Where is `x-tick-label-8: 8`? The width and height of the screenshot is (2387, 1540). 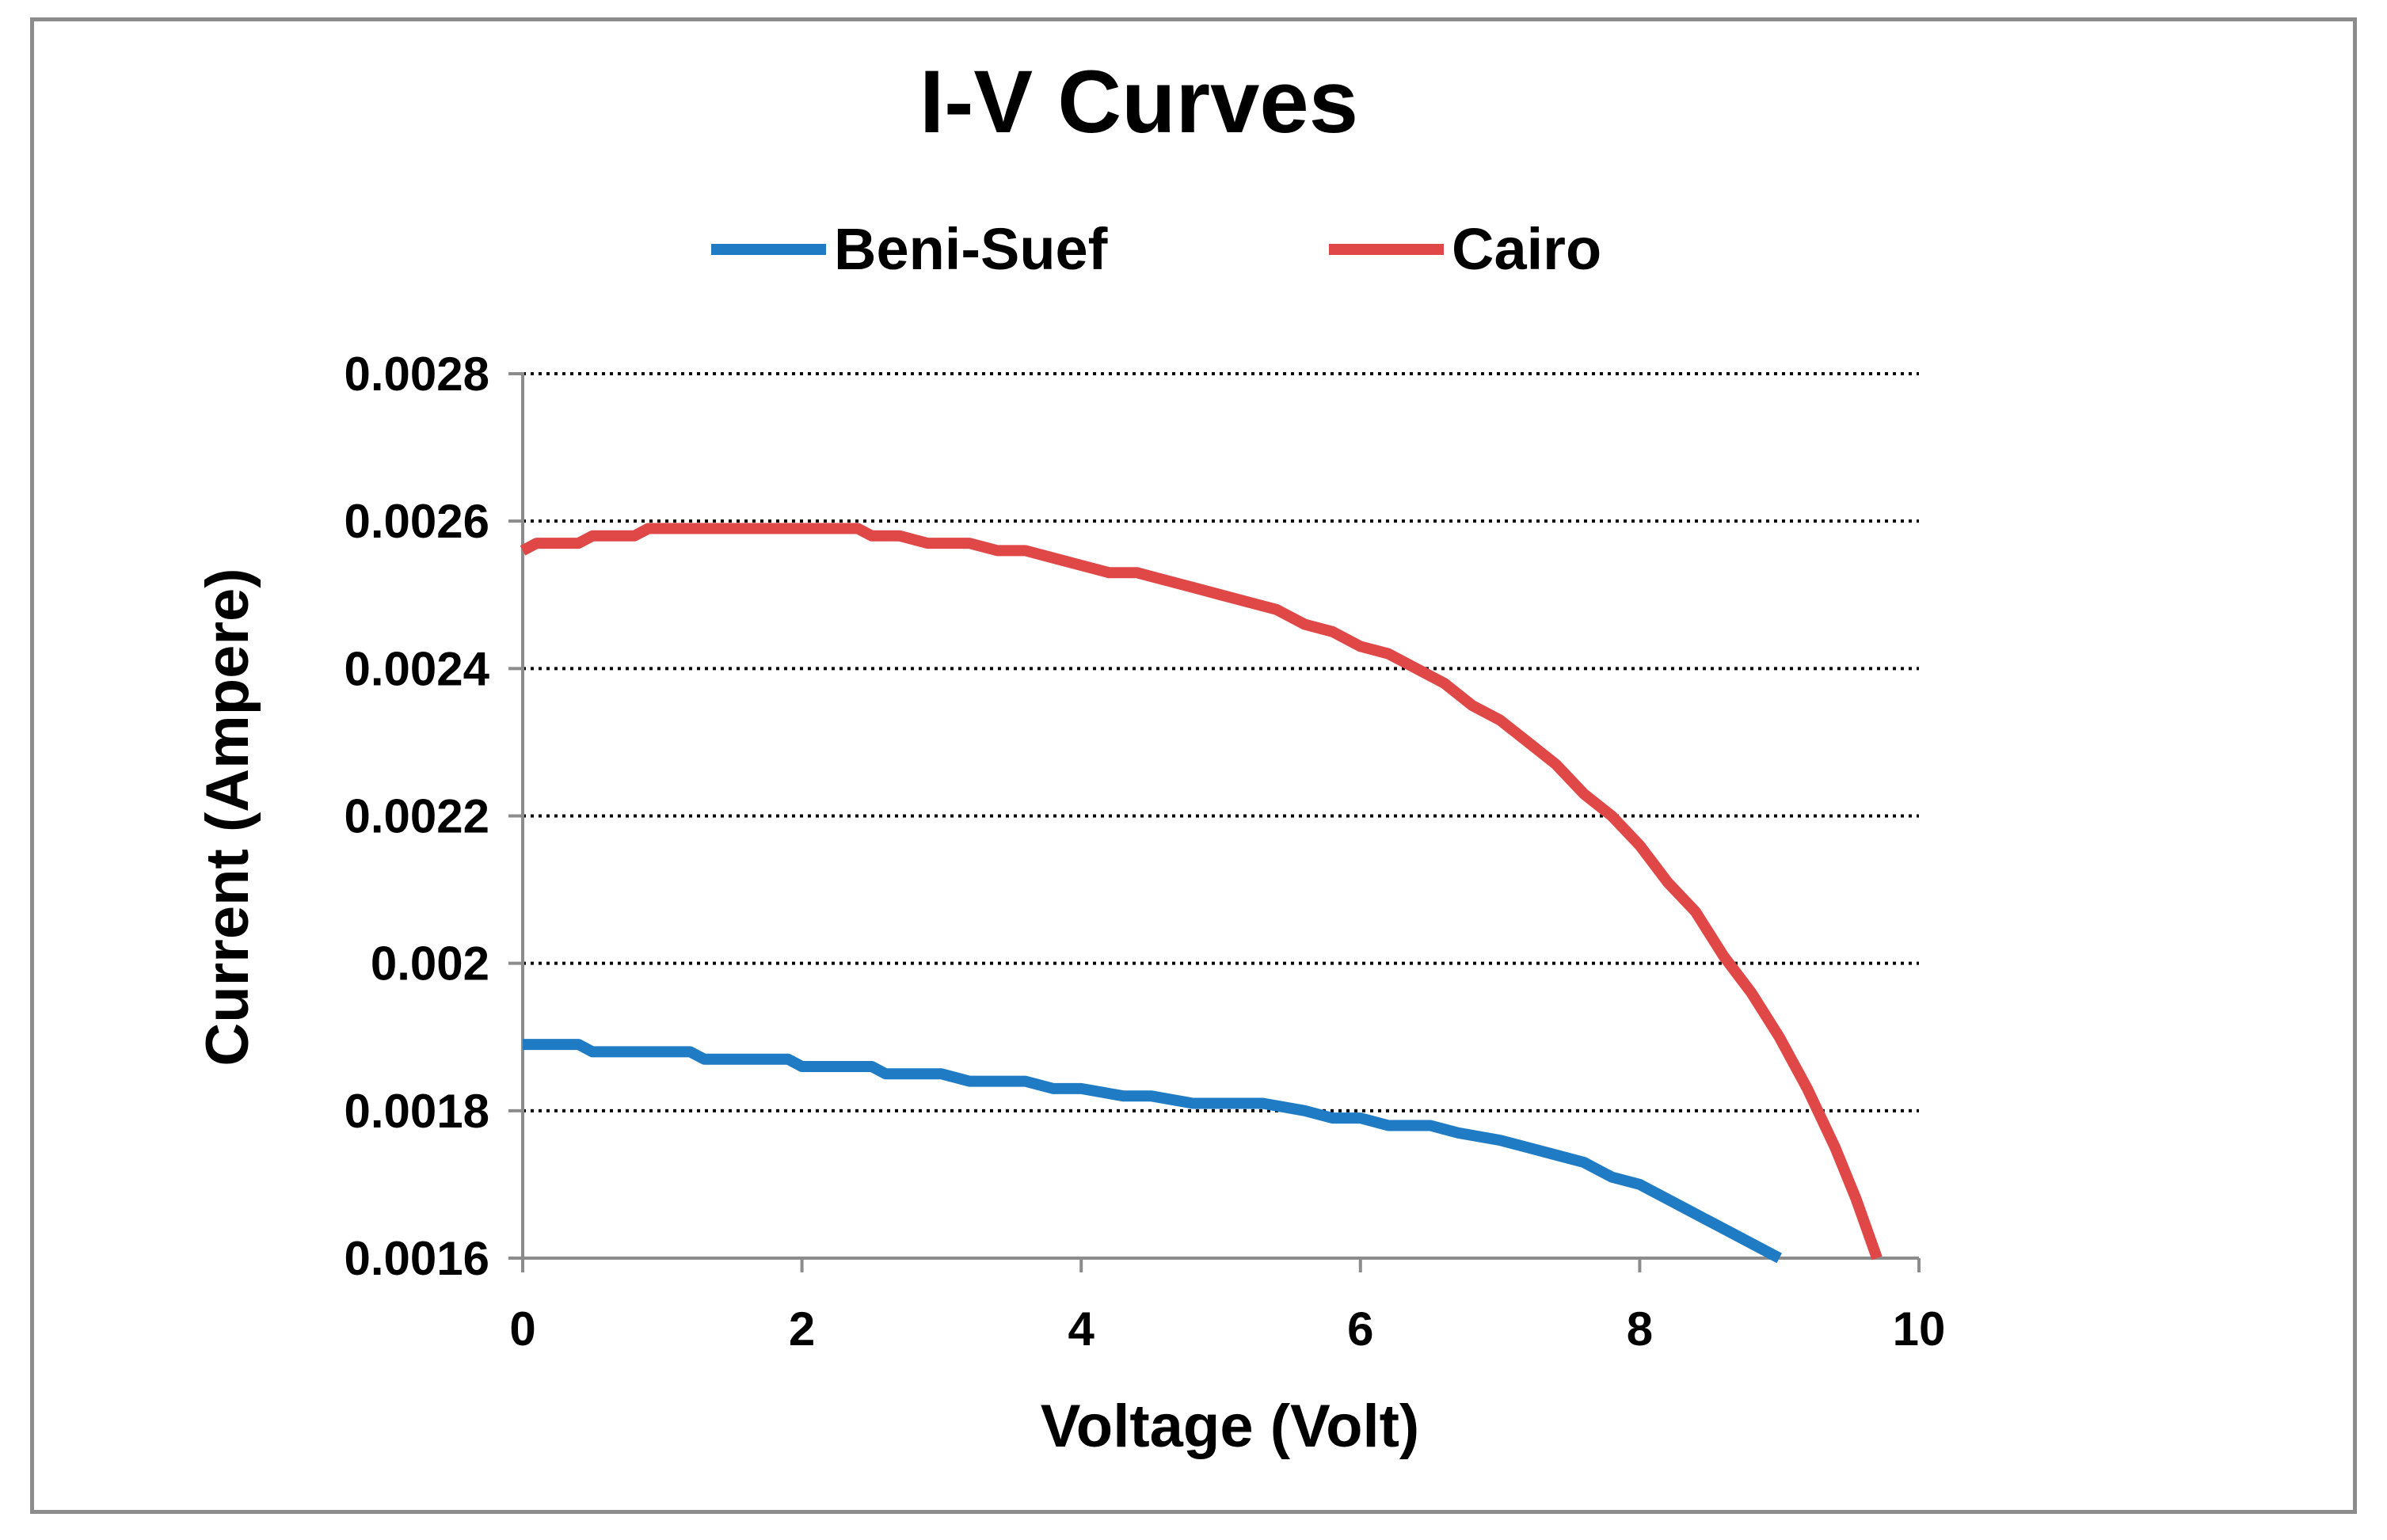
x-tick-label-8: 8 is located at coordinates (1640, 1329).